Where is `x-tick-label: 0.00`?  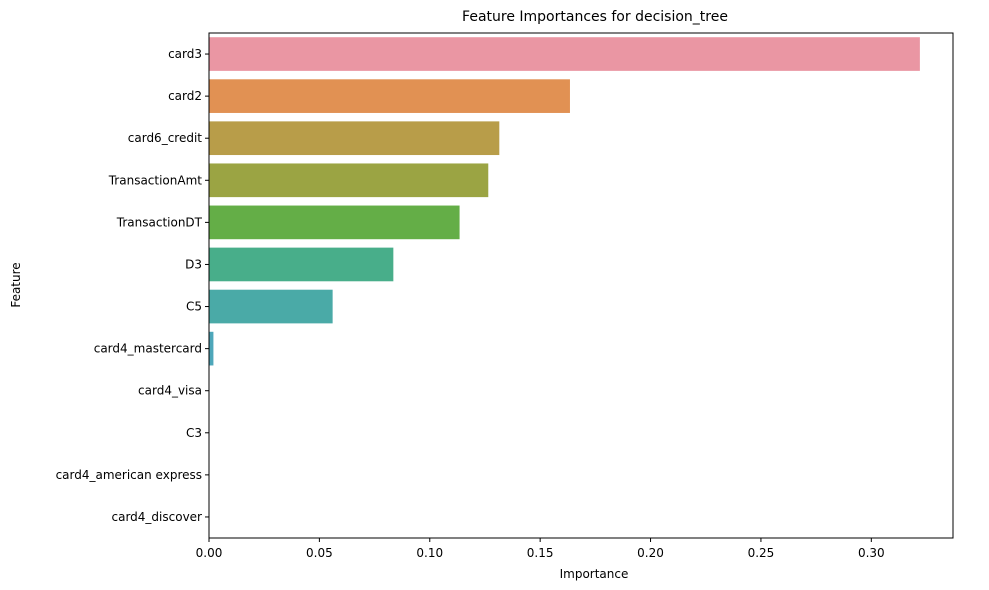 x-tick-label: 0.00 is located at coordinates (209, 553).